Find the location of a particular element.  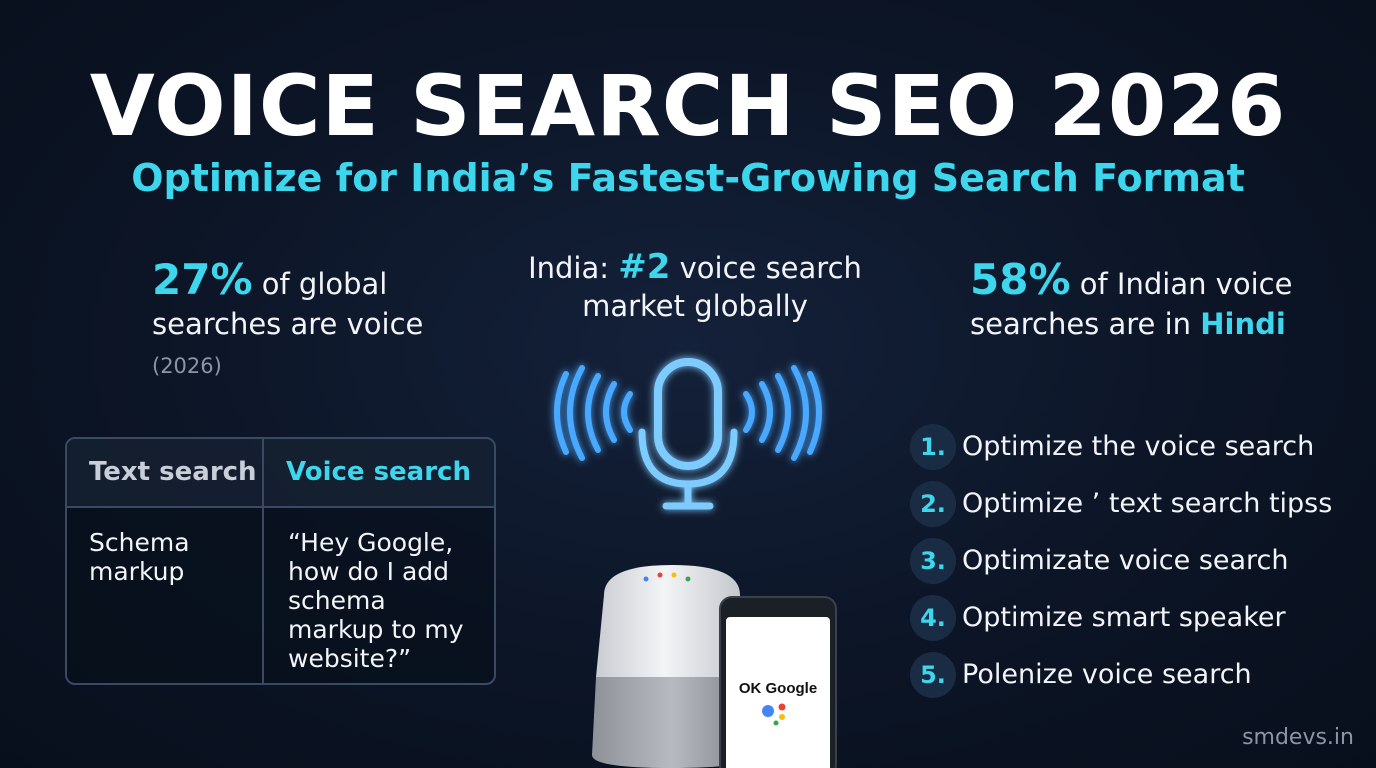

stat-value: 58% is located at coordinates (1020, 279).